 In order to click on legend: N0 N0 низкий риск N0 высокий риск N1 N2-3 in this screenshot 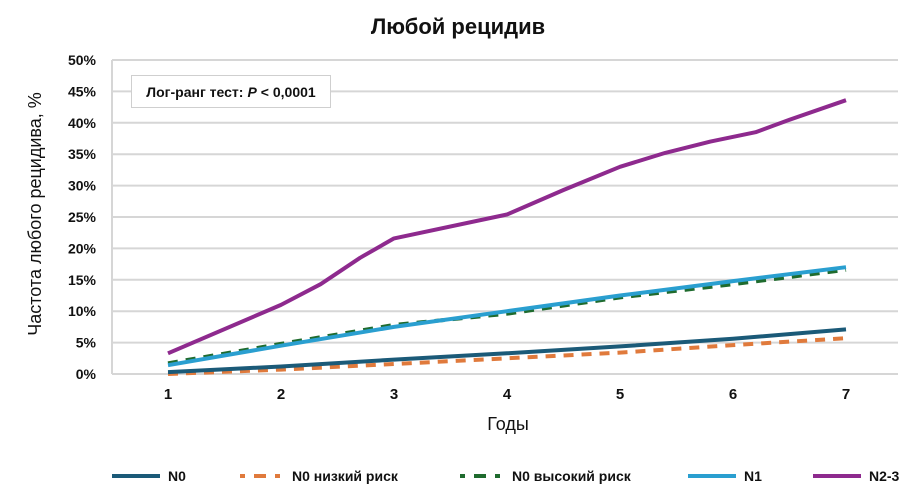, I will do `click(458, 476)`.